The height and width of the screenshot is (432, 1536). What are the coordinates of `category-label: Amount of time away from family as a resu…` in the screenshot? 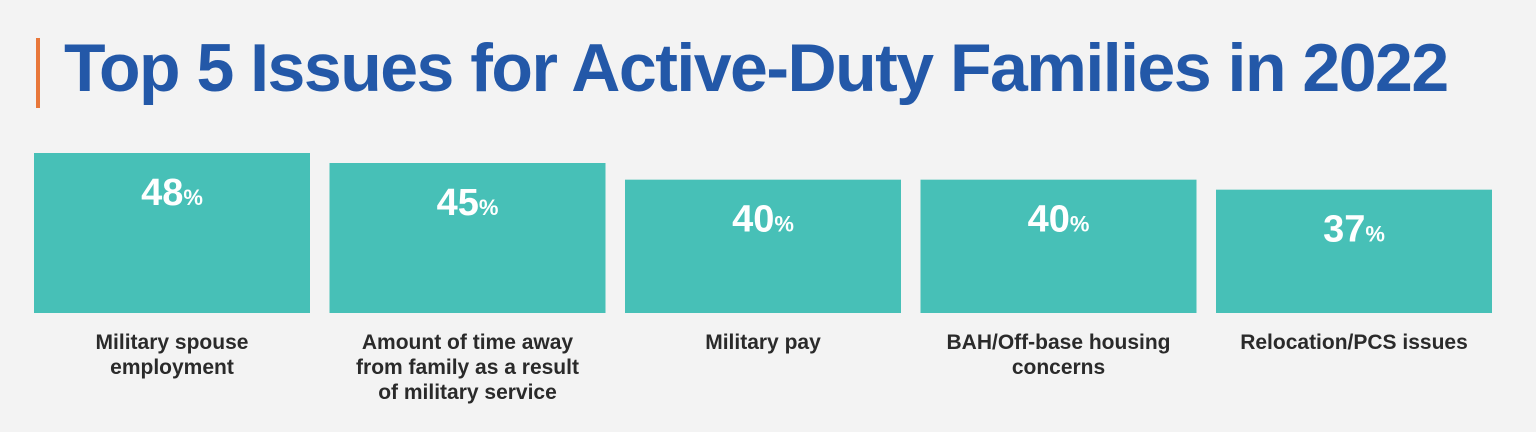 It's located at (467, 367).